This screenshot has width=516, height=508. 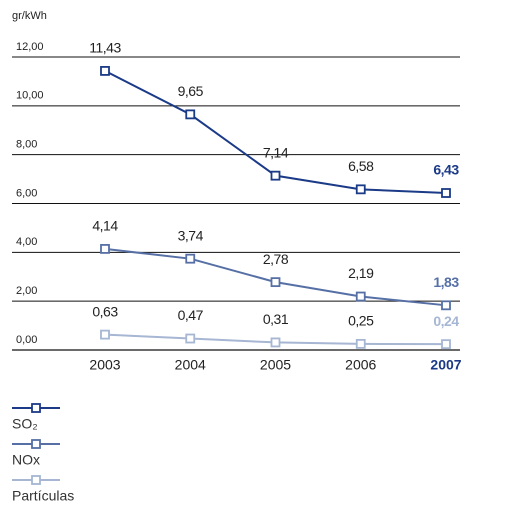 What do you see at coordinates (275, 365) in the screenshot?
I see `x-tick-label: 2005` at bounding box center [275, 365].